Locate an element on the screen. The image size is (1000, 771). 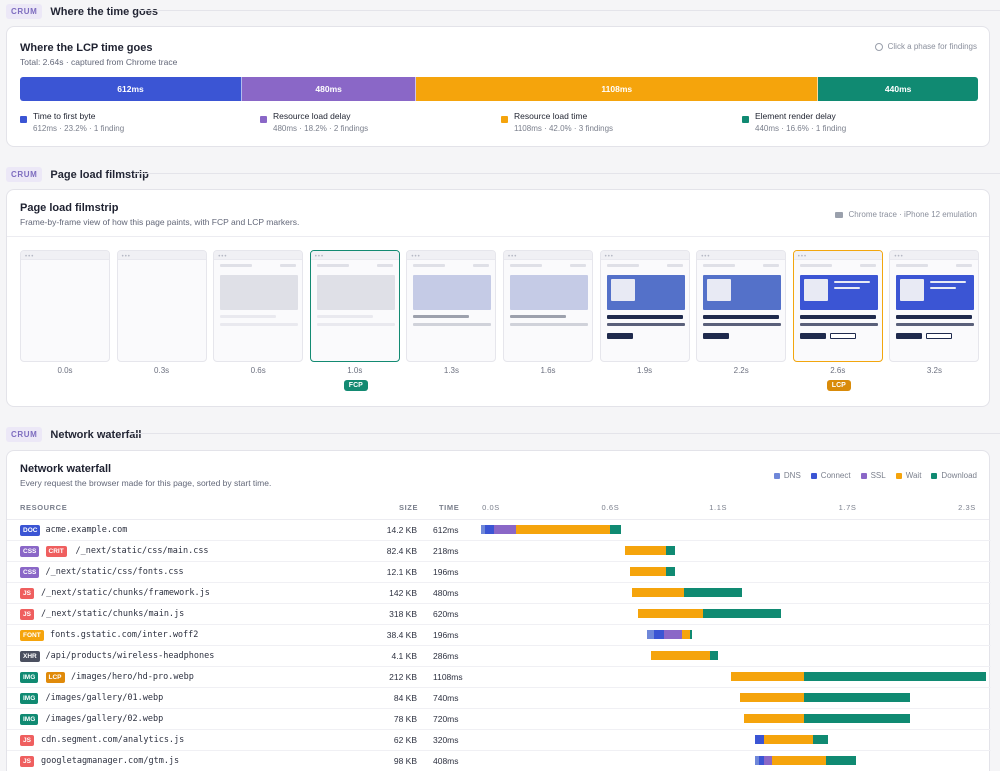
frame-nav-right is located at coordinates (771, 265).